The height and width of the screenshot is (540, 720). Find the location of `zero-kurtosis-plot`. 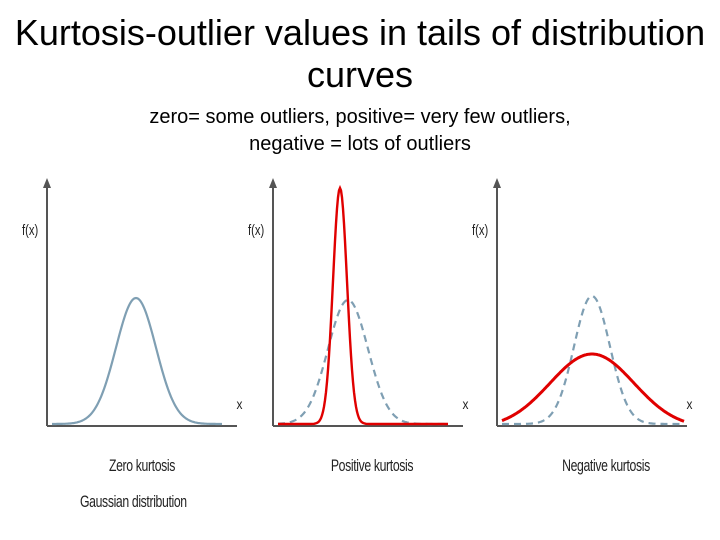

zero-kurtosis-plot is located at coordinates (140, 302).